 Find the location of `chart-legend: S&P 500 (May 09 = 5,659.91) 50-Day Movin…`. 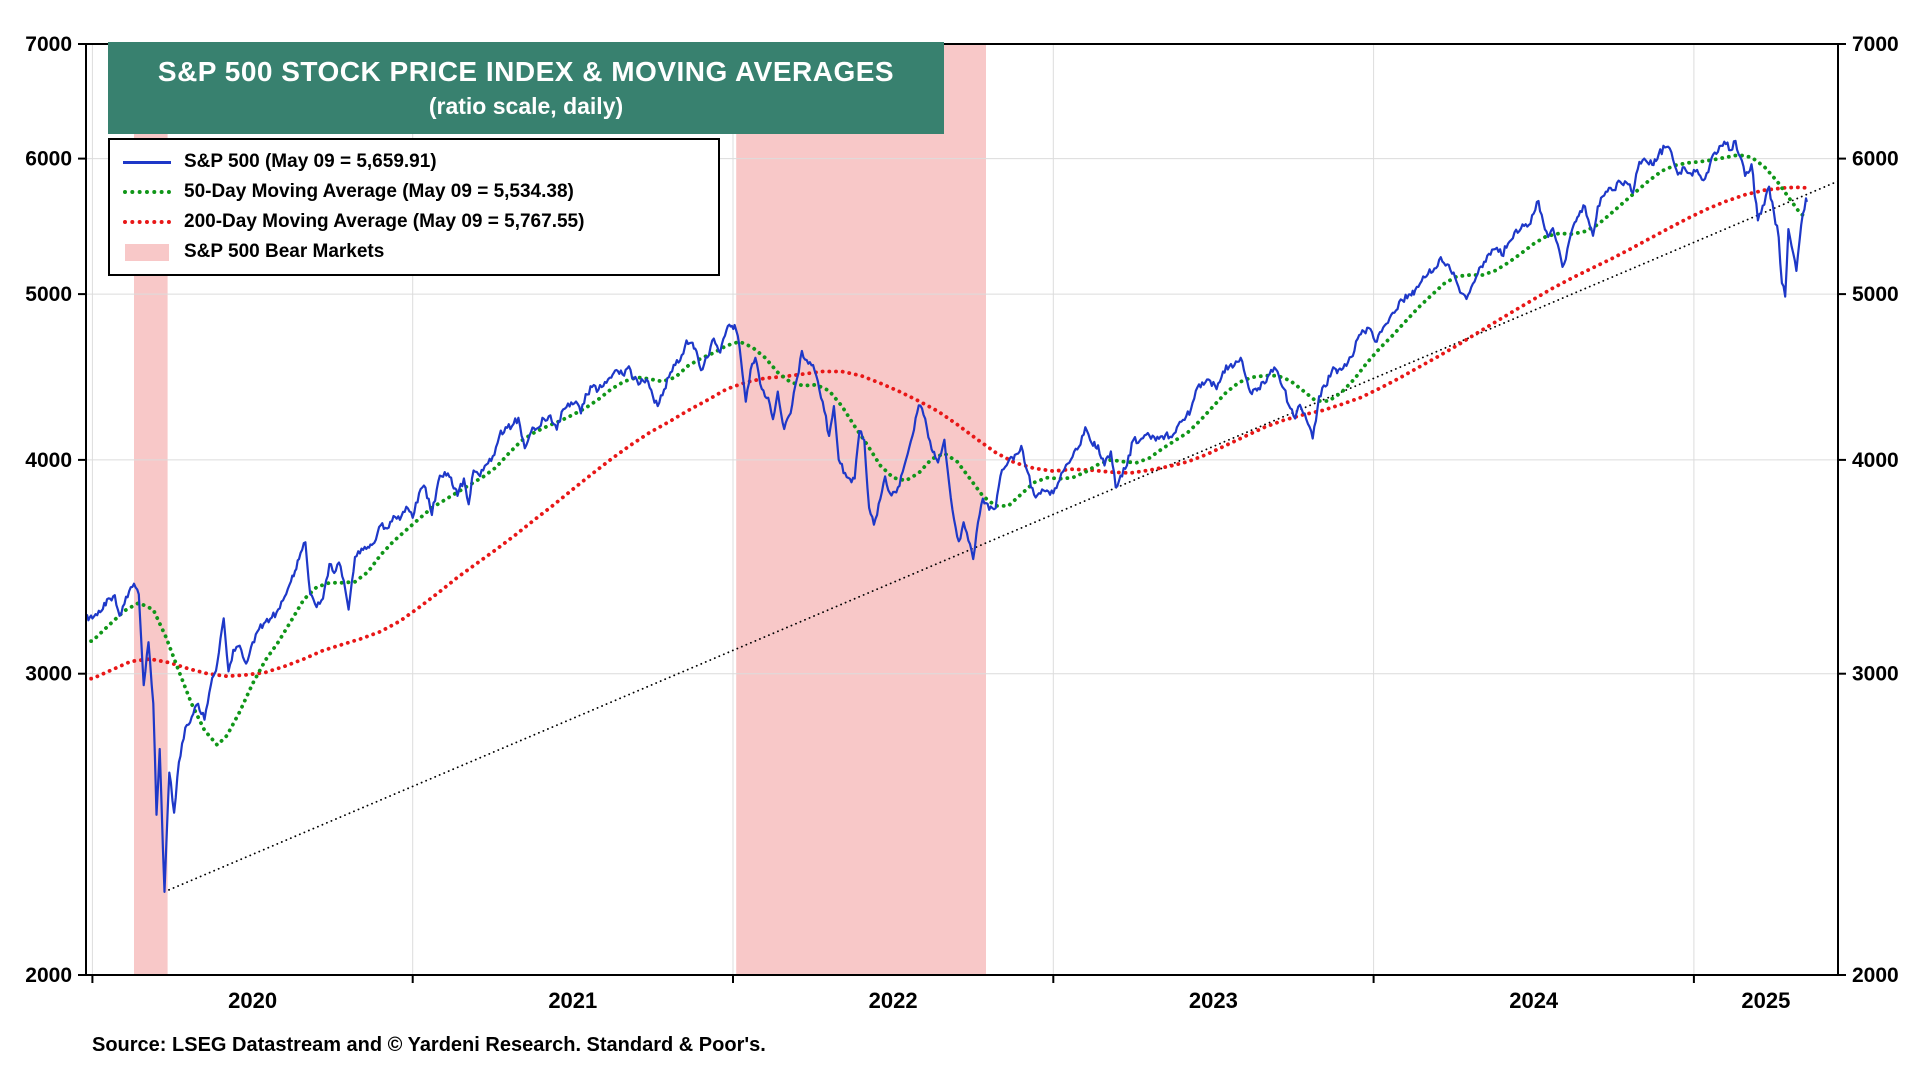

chart-legend: S&P 500 (May 09 = 5,659.91) 50-Day Movin… is located at coordinates (414, 207).